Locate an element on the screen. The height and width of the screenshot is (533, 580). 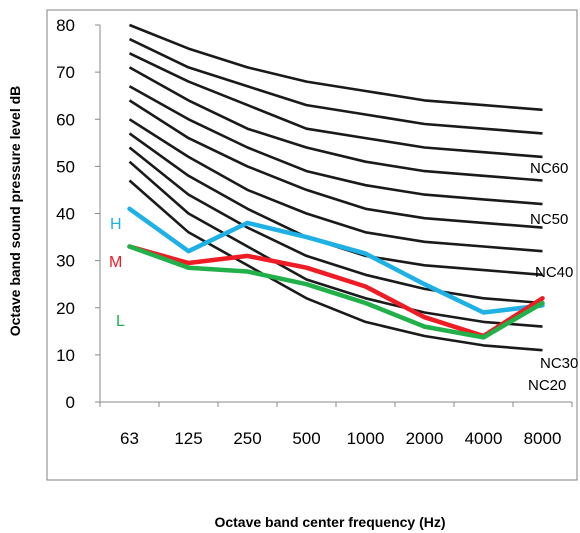
x-axis: 63 125 250 500 1000 2000 4000 8000 is located at coordinates (336, 424).